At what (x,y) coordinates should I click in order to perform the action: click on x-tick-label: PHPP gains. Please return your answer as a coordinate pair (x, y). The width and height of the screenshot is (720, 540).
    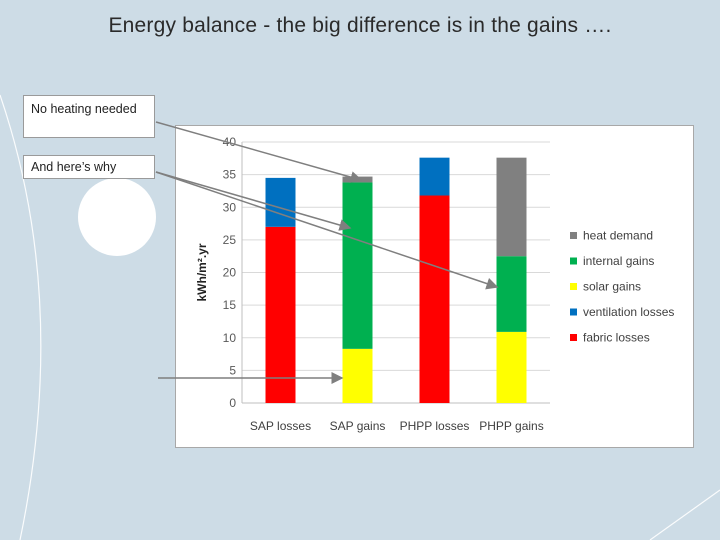
    Looking at the image, I should click on (511, 426).